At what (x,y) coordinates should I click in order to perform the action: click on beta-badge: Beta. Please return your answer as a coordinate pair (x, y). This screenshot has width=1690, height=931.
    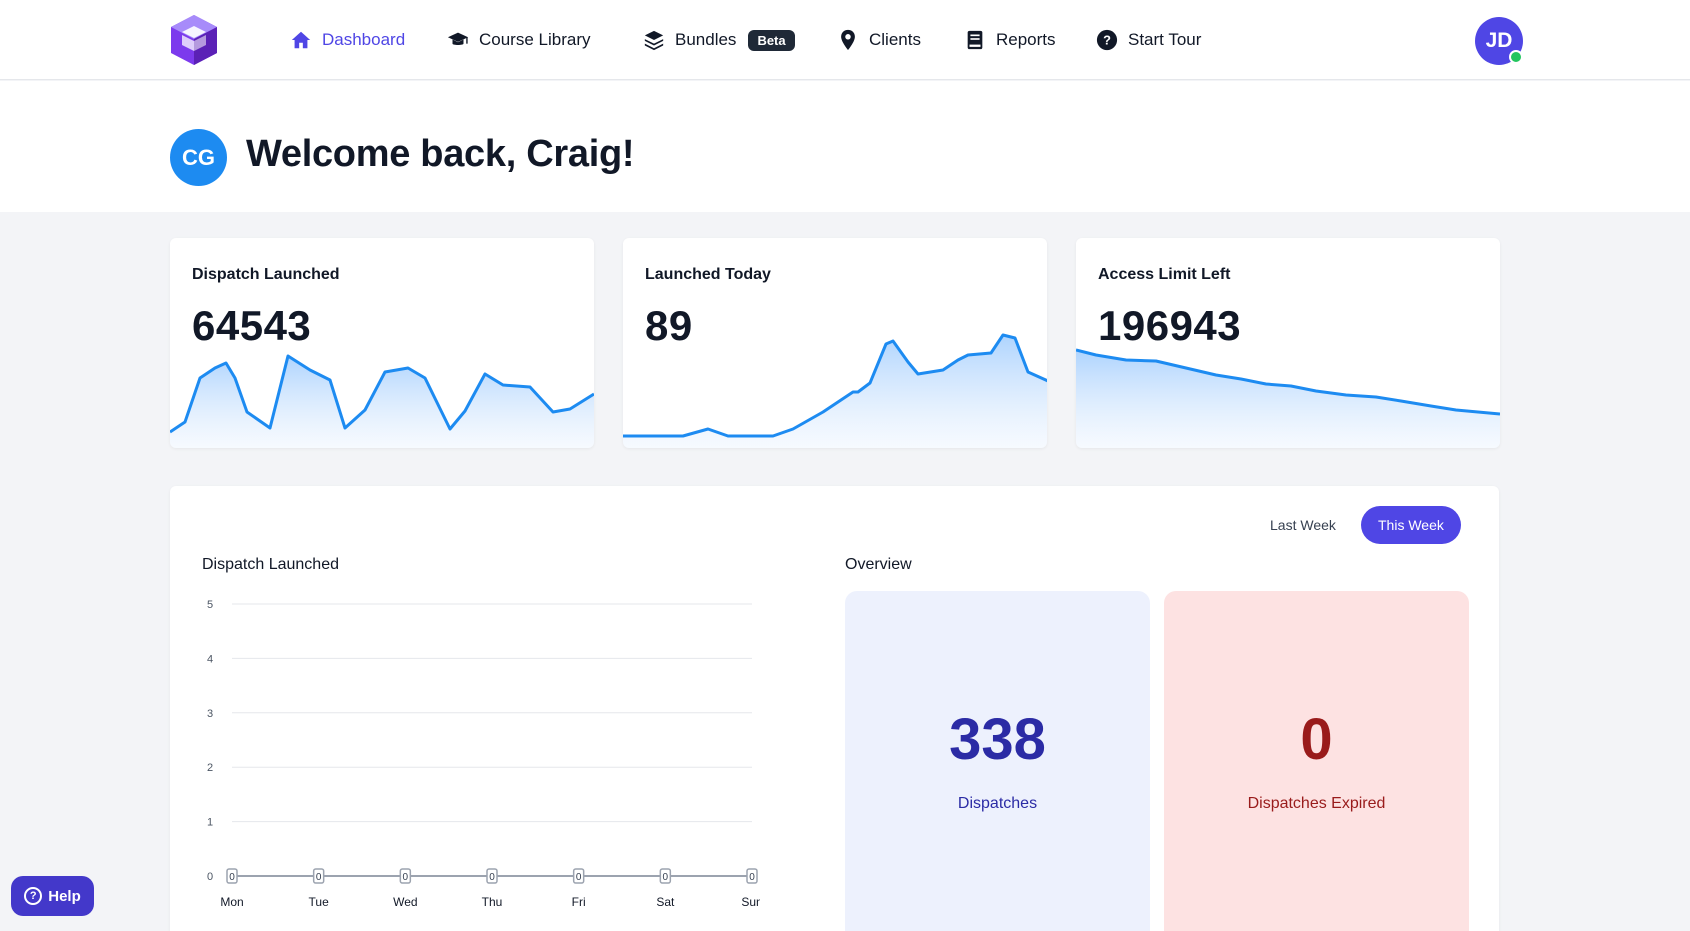
    Looking at the image, I should click on (771, 40).